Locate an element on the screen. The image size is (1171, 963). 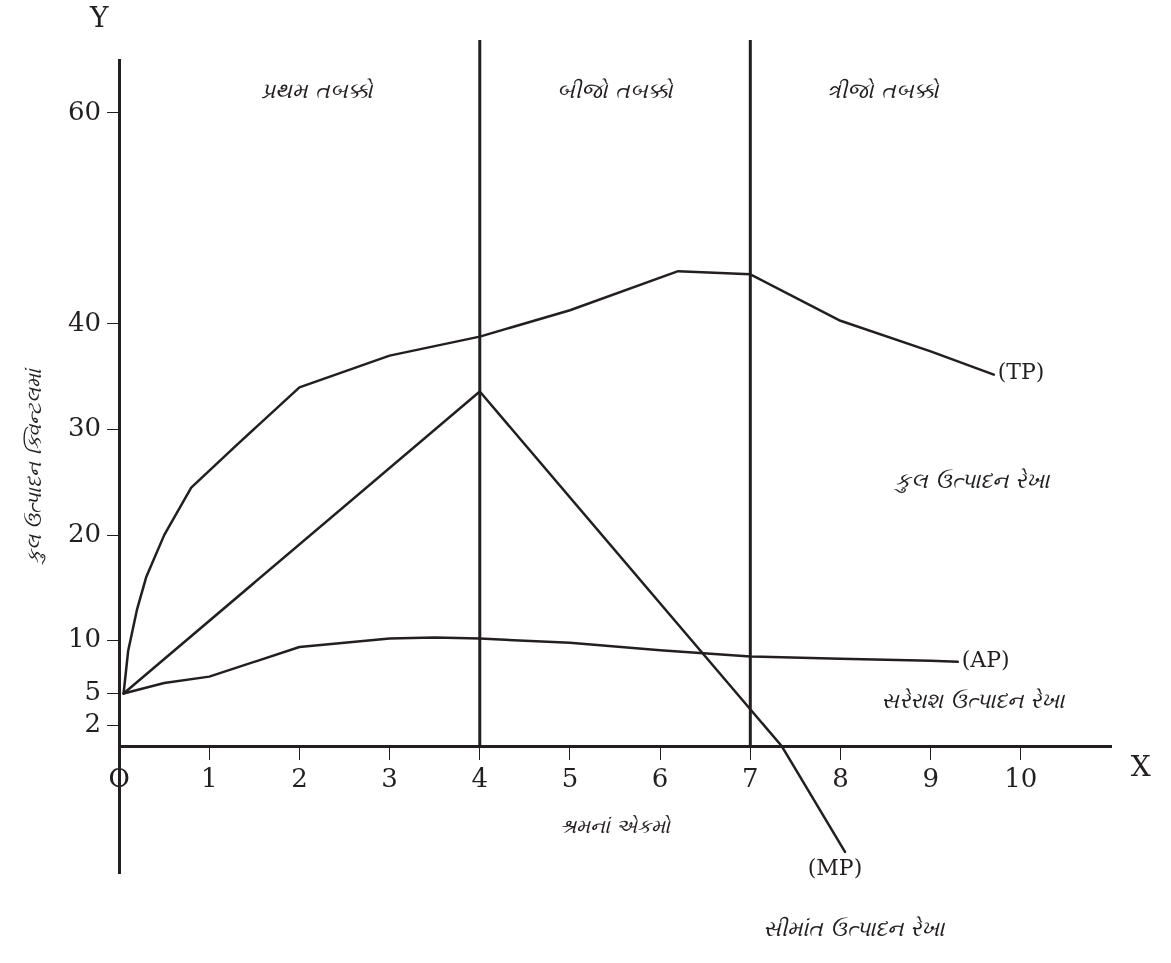
x-tick-label: 3 is located at coordinates (389, 777).